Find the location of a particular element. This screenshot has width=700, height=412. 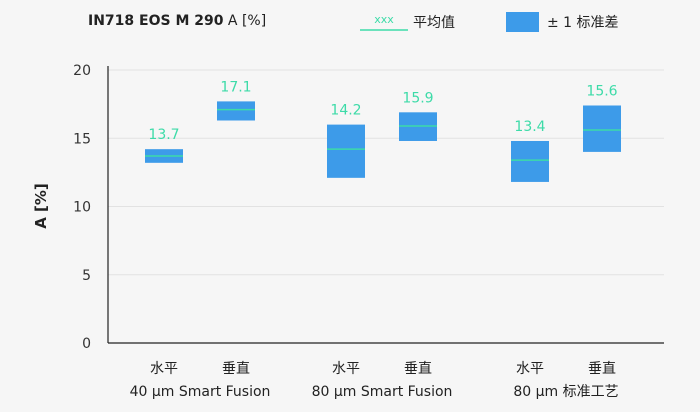

mean-value-label: 17.1 is located at coordinates (235, 87).